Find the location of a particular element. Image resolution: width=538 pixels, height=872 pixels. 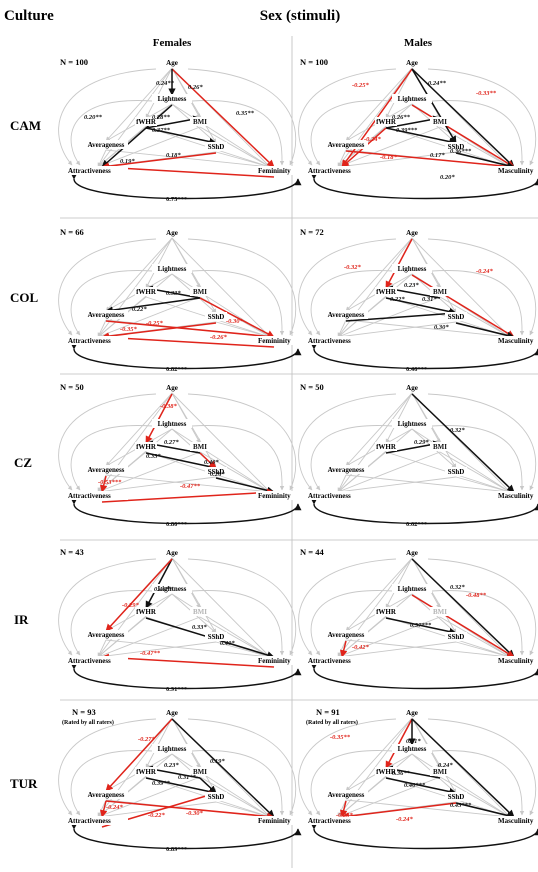

path-coefficient-label: 0.31** is located at coordinates (187, 777).